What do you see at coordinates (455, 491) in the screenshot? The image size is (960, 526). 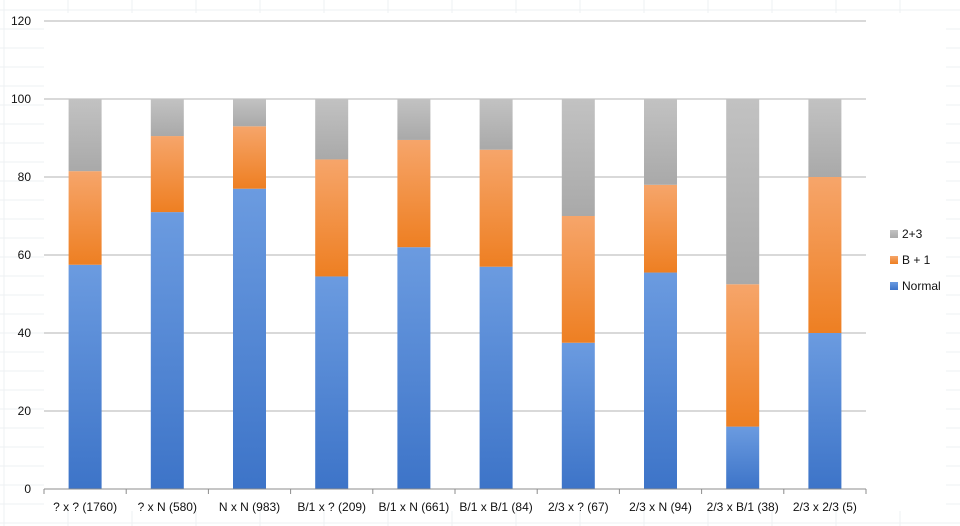 I see `x-axis` at bounding box center [455, 491].